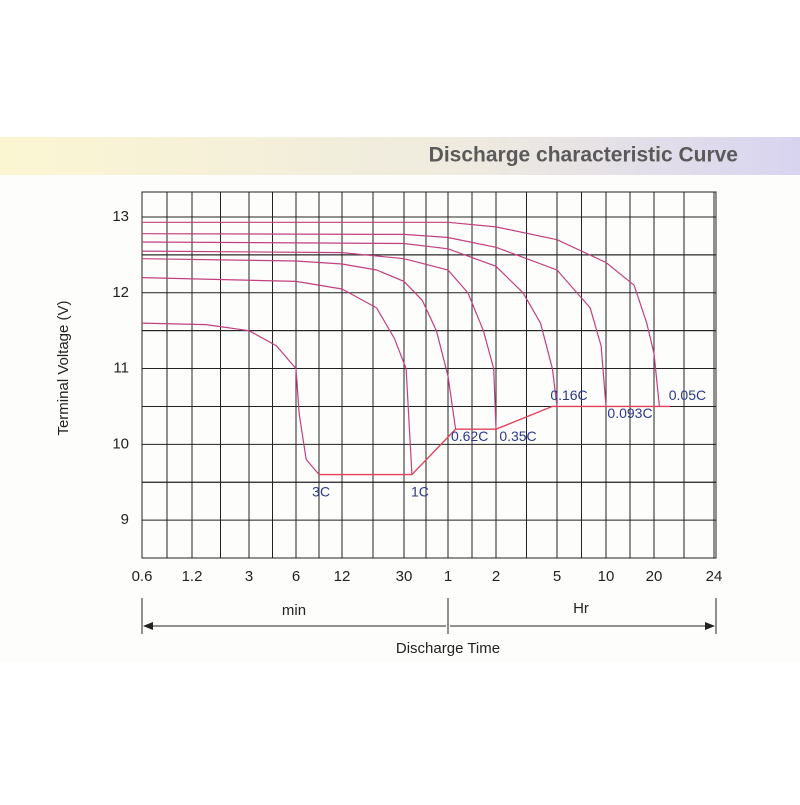 The height and width of the screenshot is (805, 800). What do you see at coordinates (120, 443) in the screenshot?
I see `y-tick-label: 10` at bounding box center [120, 443].